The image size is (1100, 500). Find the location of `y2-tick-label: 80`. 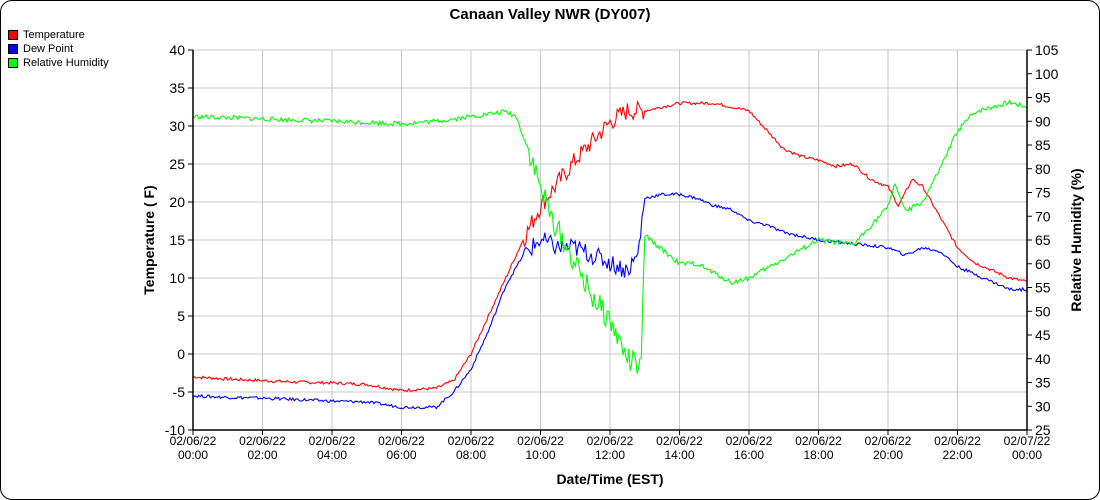

y2-tick-label: 80 is located at coordinates (1043, 169).